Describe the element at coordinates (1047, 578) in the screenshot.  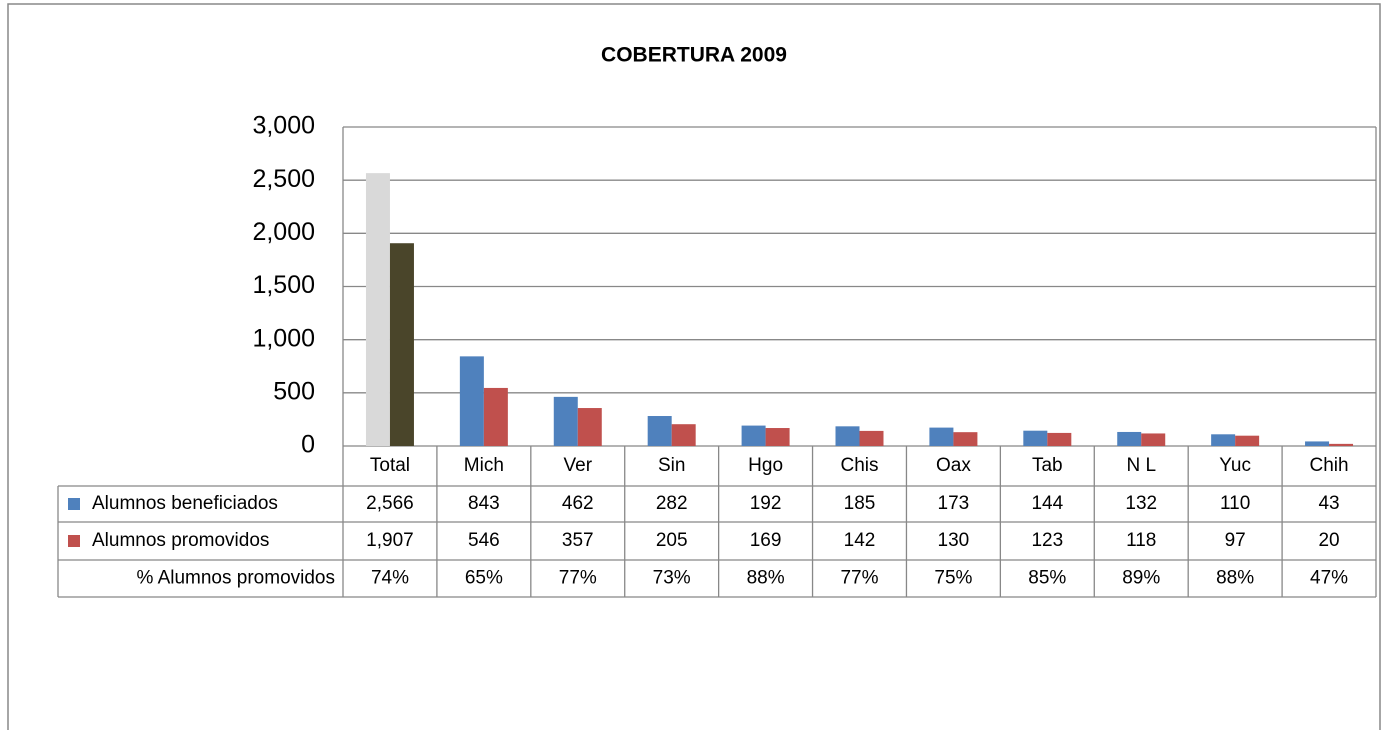
I see `table-value: 85%` at that location.